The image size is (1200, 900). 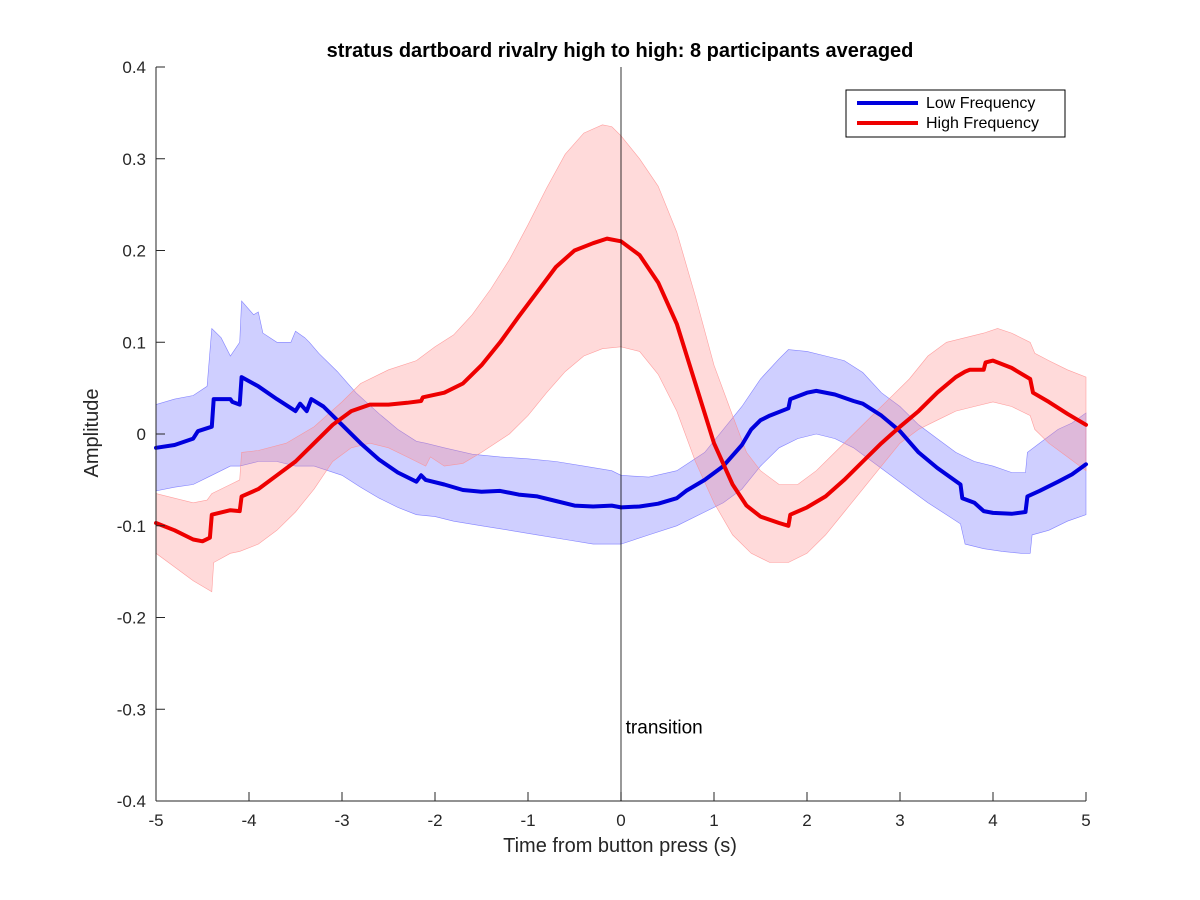 I want to click on legend-label-high-frequency: High Frequency, so click(x=982, y=123).